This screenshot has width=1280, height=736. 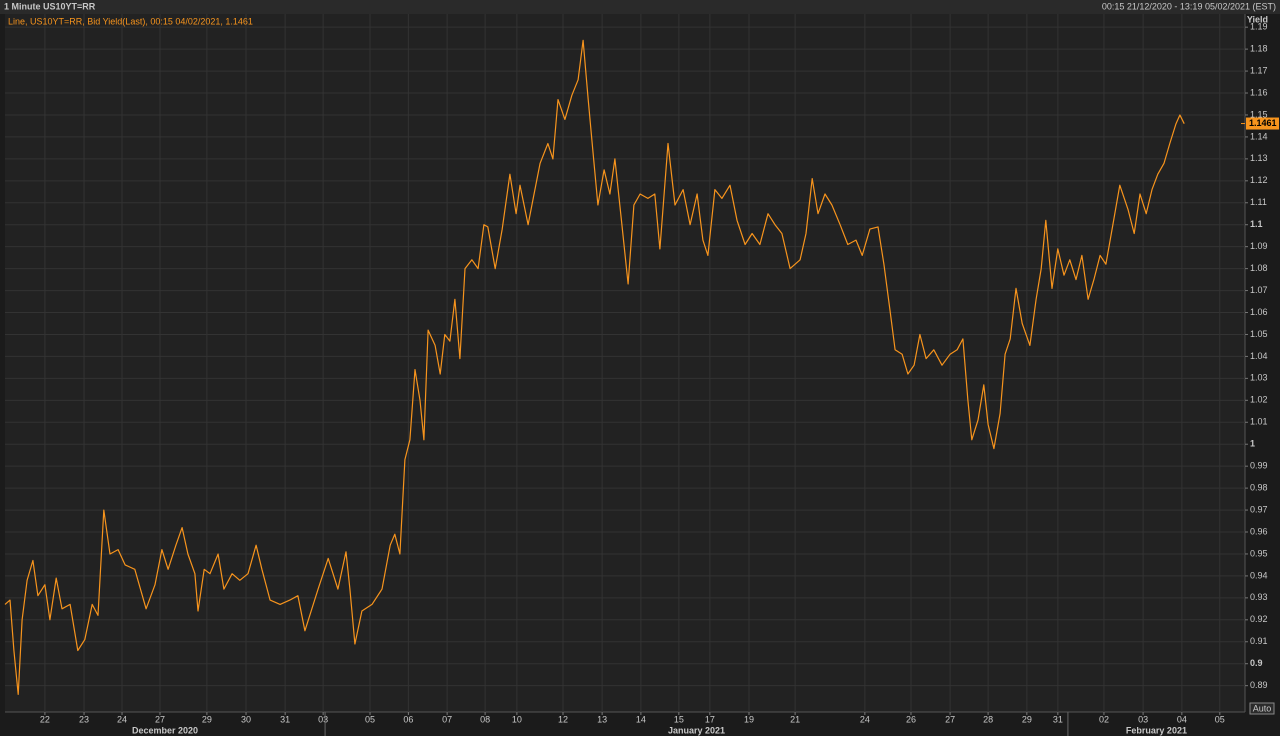 I want to click on y-tick-label: 0.92, so click(x=1259, y=619).